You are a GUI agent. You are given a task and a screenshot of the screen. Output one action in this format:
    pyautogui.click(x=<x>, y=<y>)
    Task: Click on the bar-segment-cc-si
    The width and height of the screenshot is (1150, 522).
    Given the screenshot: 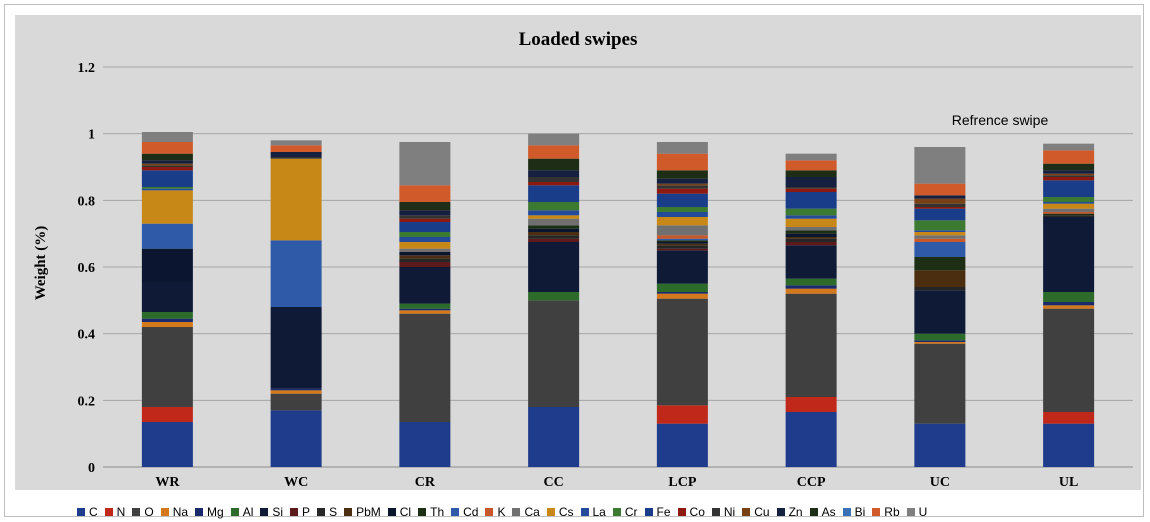 What is the action you would take?
    pyautogui.click(x=554, y=267)
    